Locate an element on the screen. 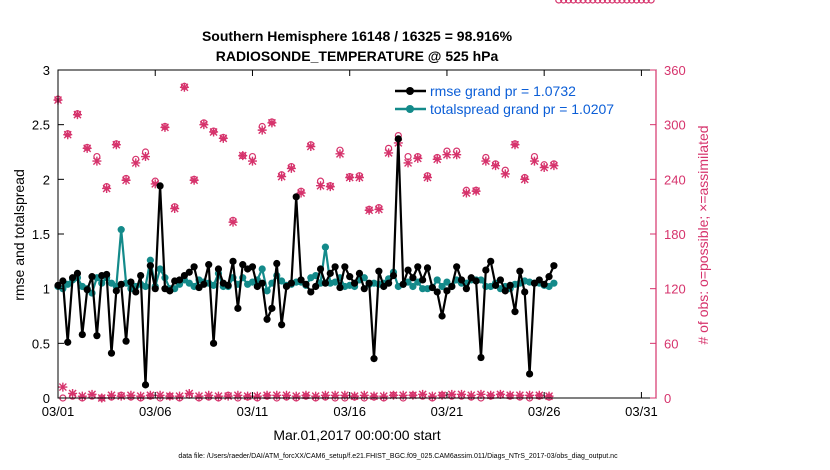  x-tick-label: 03/21 is located at coordinates (447, 411).